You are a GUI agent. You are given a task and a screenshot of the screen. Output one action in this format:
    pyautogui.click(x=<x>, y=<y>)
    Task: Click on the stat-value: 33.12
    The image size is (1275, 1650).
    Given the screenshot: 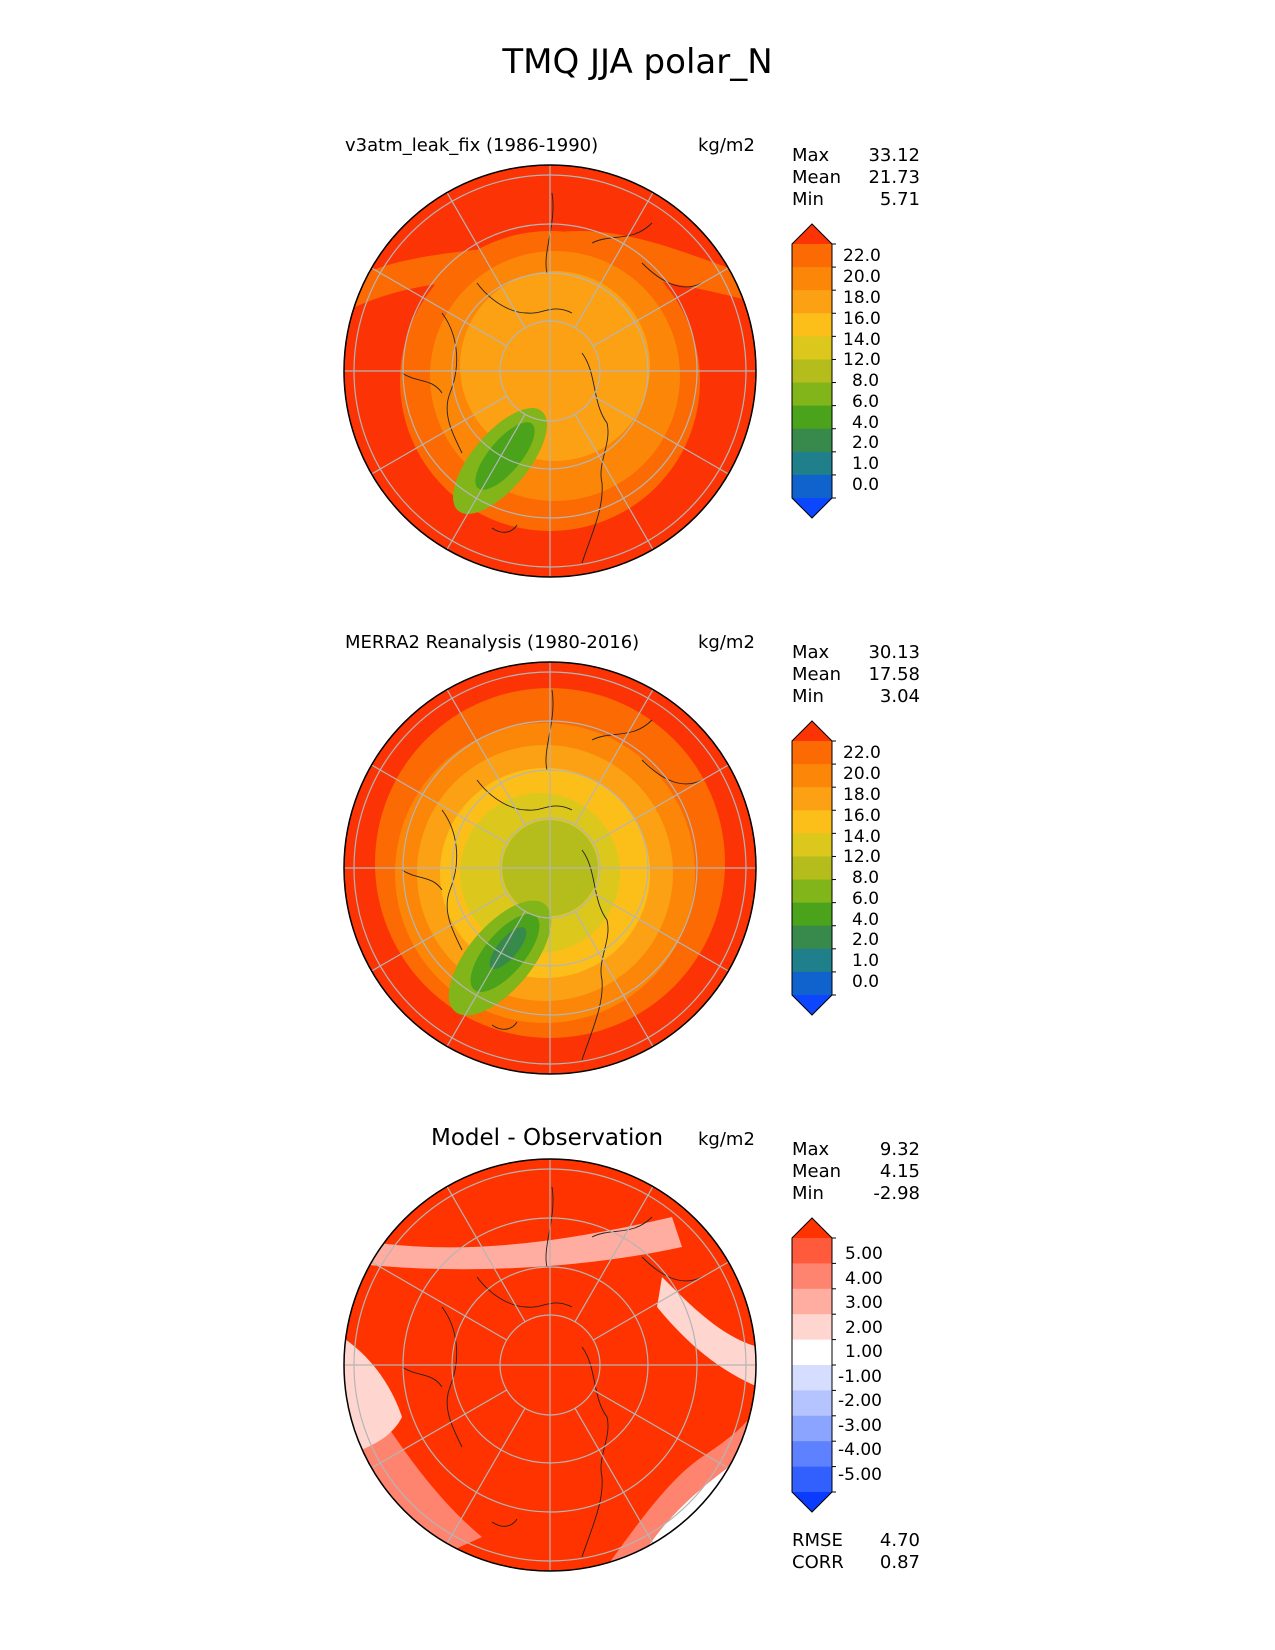 What is the action you would take?
    pyautogui.click(x=894, y=155)
    